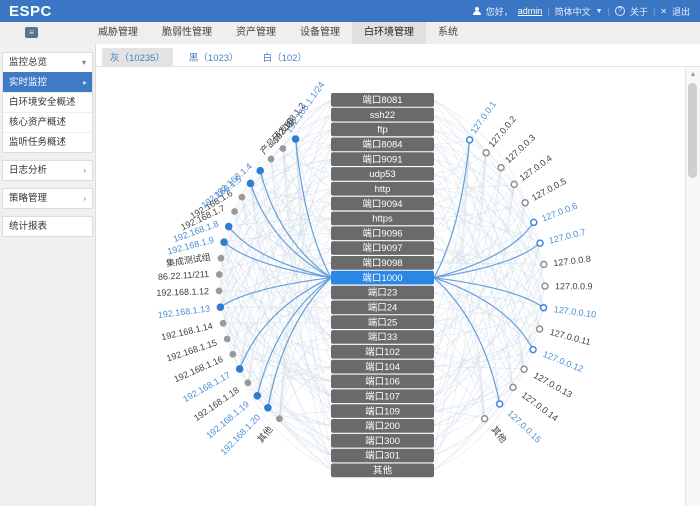 The width and height of the screenshot is (700, 506). I want to click on dest-ip-label: 127.0.0.2, so click(502, 131).